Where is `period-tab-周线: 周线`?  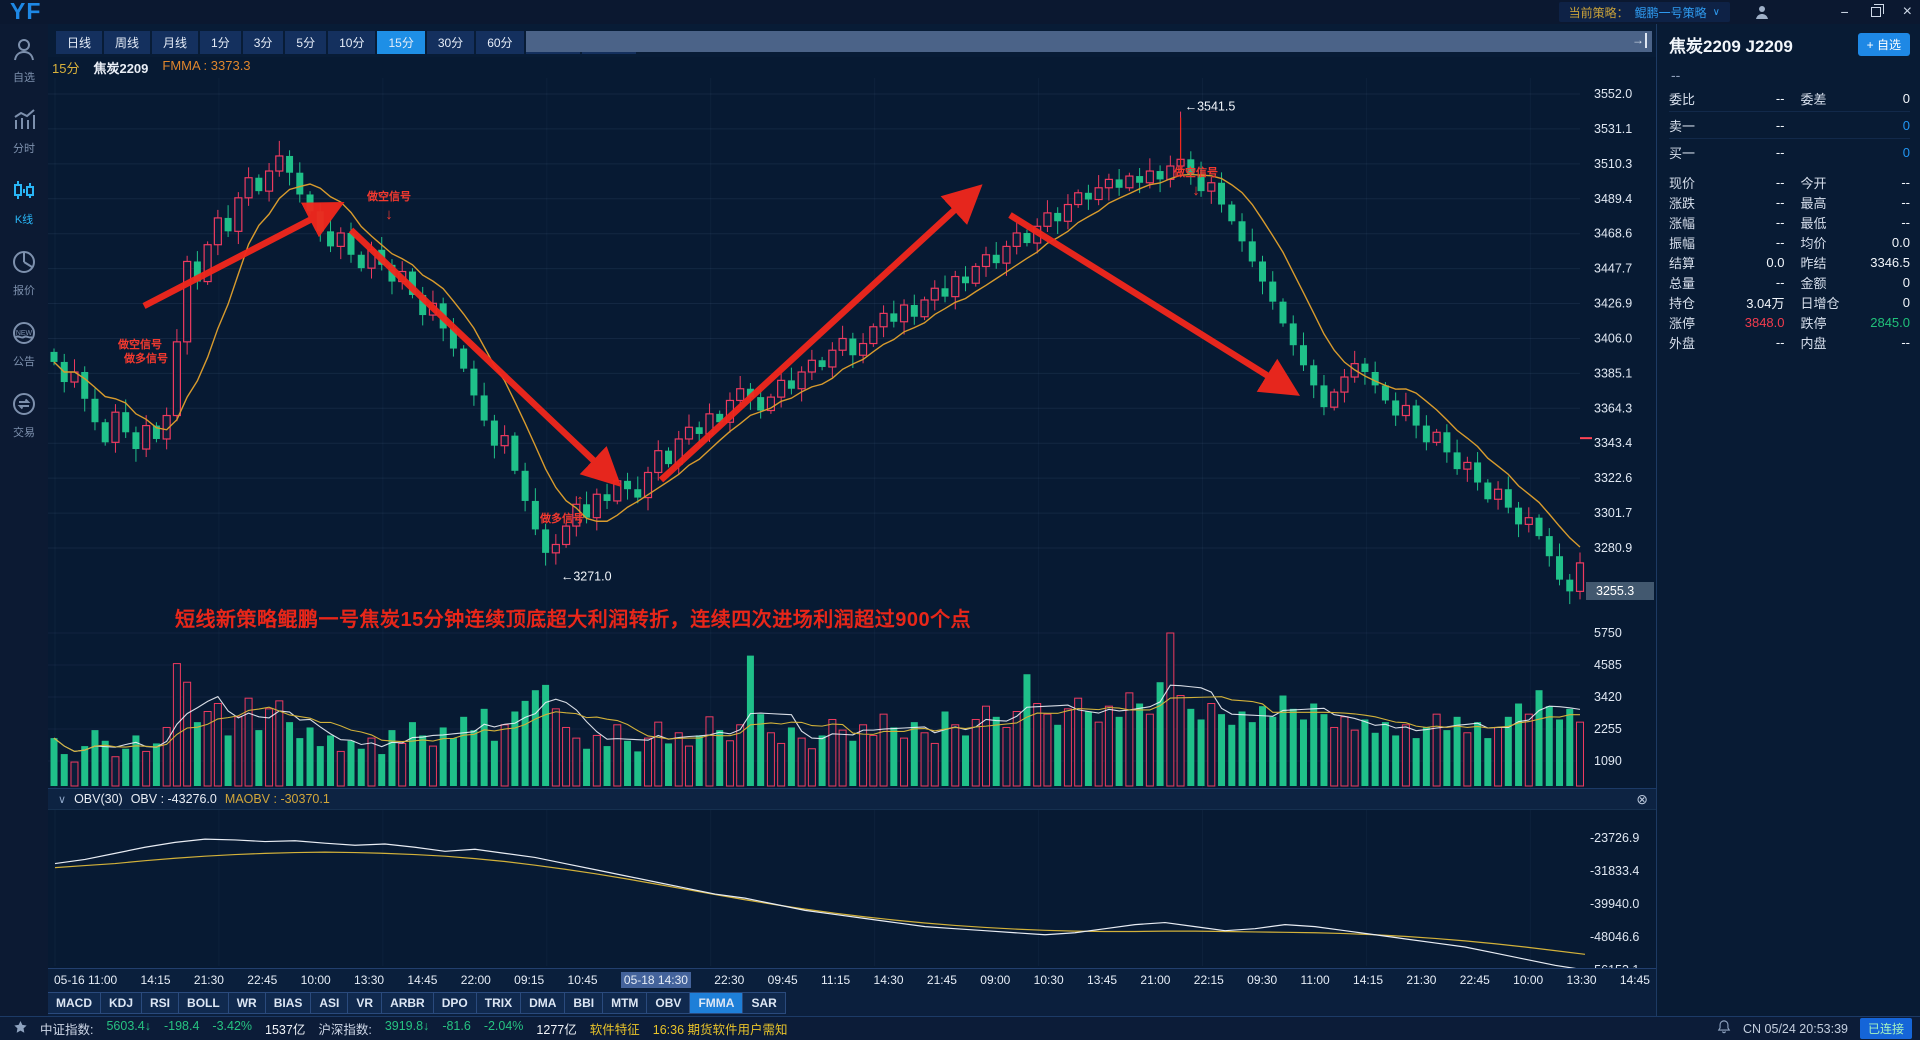
period-tab-周线: 周线 is located at coordinates (127, 42).